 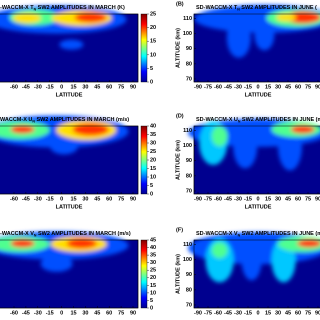 I want to click on panel-label: (D), so click(x=180, y=116).